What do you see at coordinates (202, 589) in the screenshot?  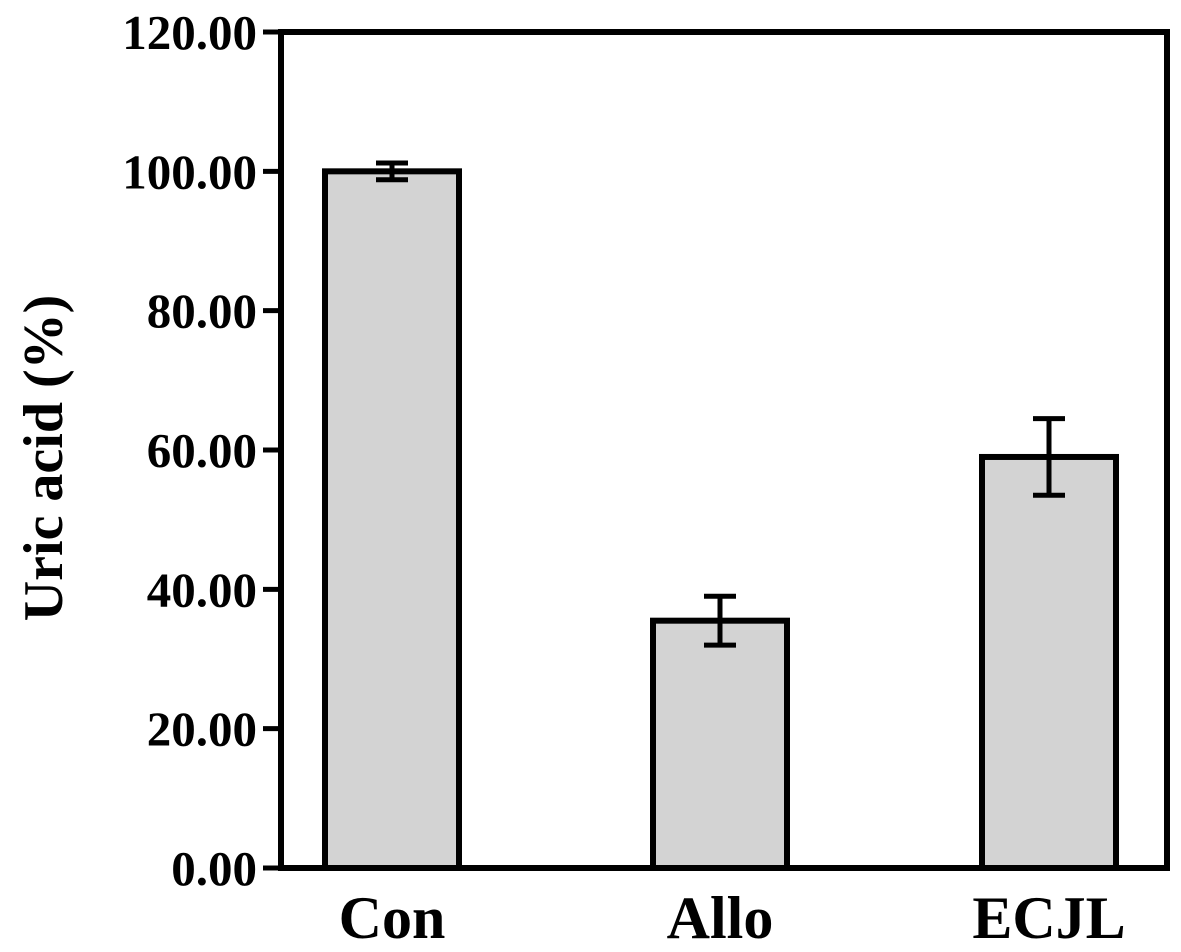 I see `y-tick-label: 40.00` at bounding box center [202, 589].